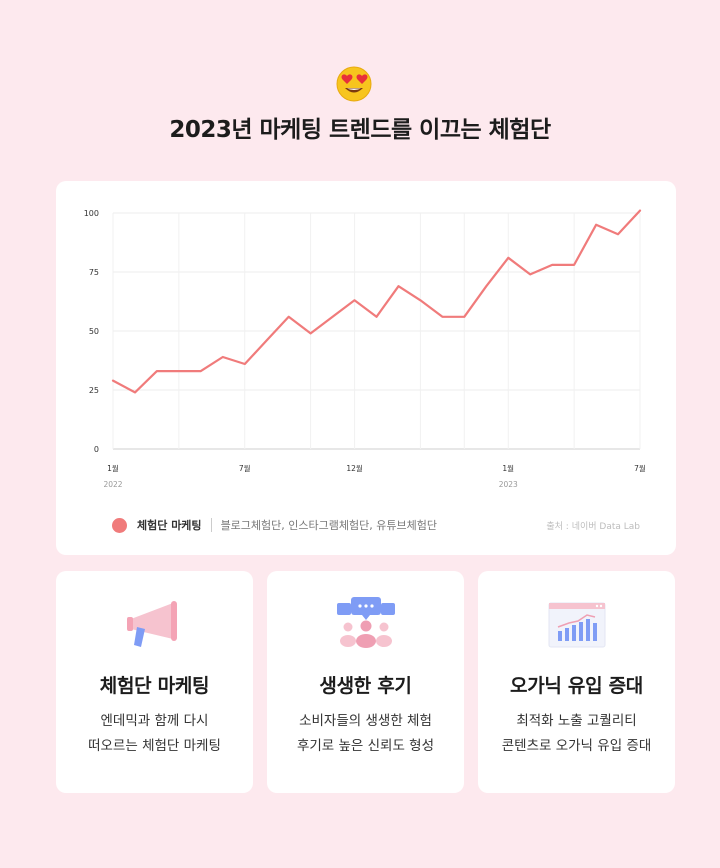  I want to click on y-tick-label: 25, so click(94, 390).